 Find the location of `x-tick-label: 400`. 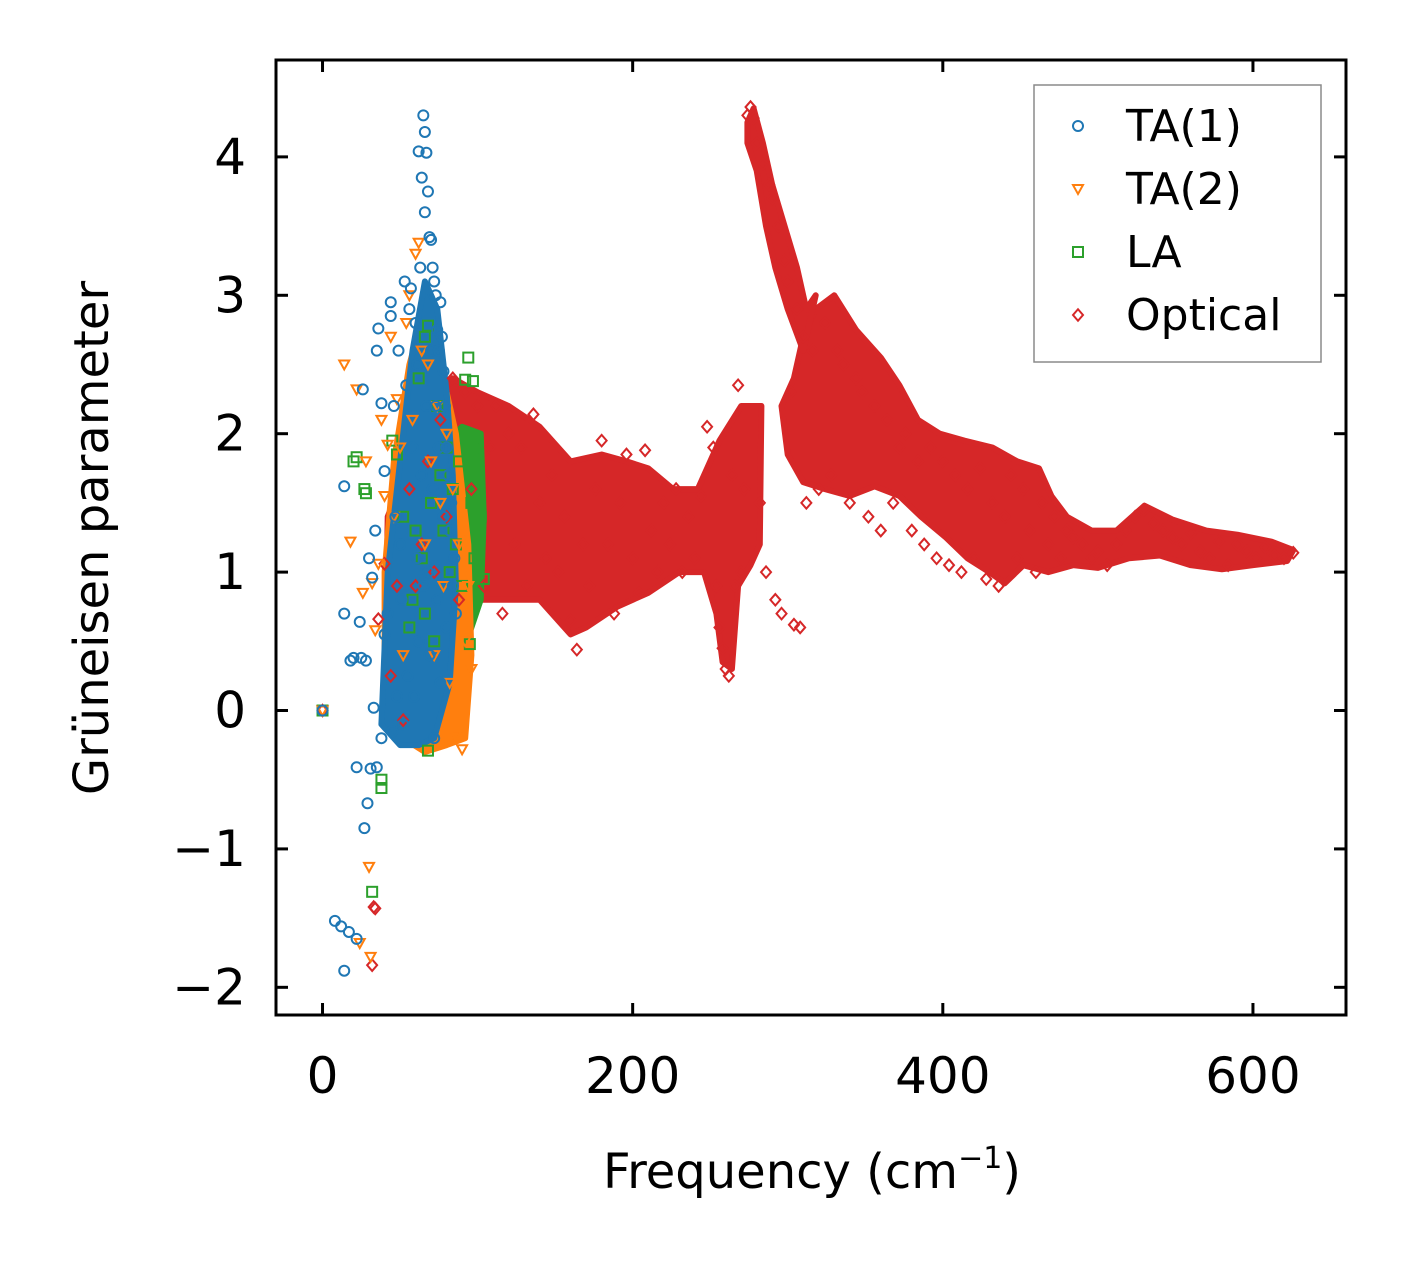

x-tick-label: 400 is located at coordinates (942, 1076).